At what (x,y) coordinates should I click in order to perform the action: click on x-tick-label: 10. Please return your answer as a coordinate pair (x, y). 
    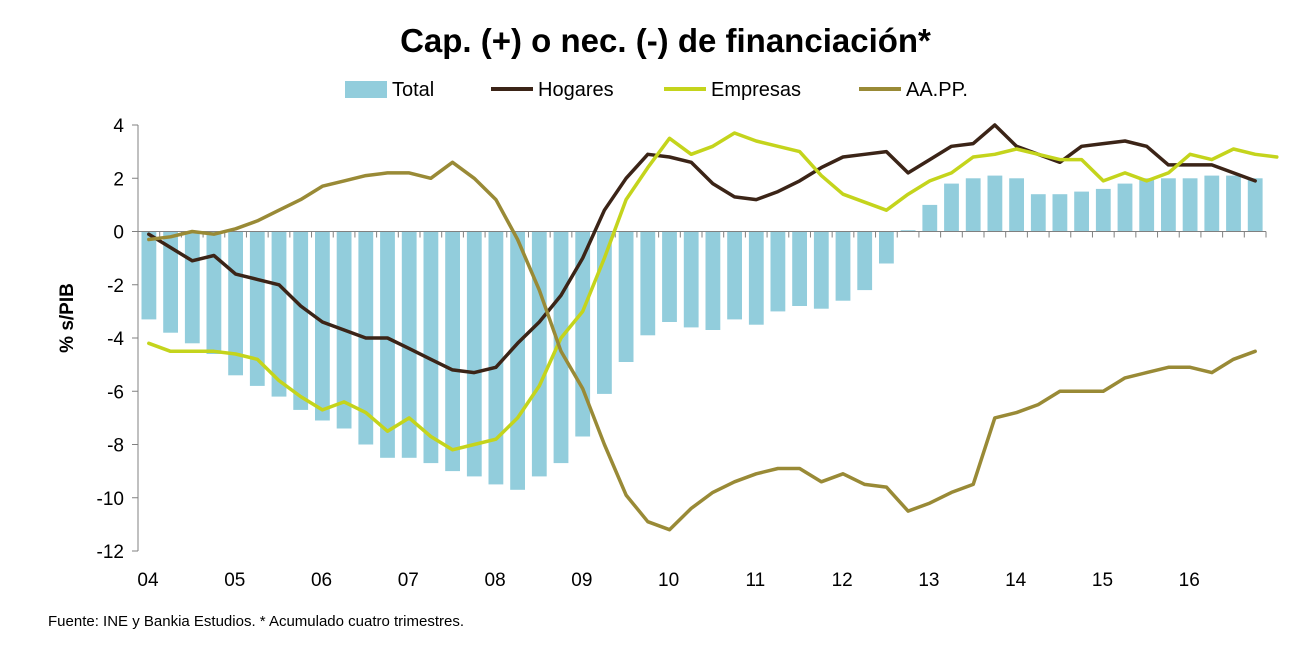
    Looking at the image, I should click on (668, 580).